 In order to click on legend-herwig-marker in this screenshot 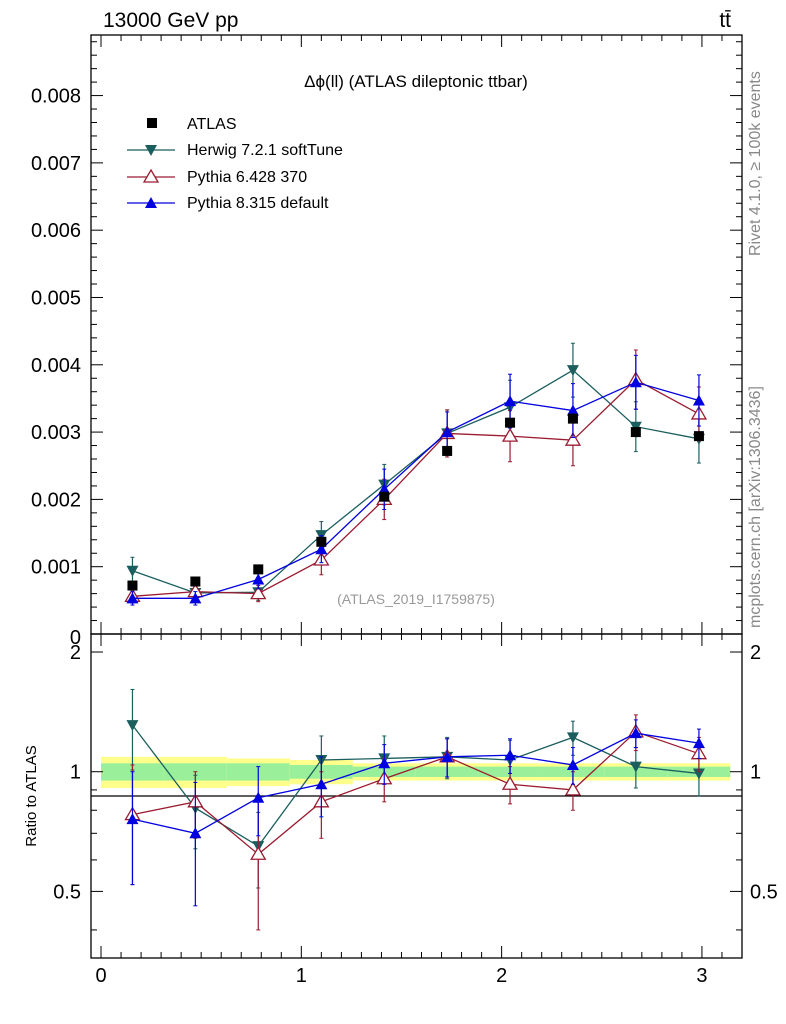, I will do `click(151, 150)`.